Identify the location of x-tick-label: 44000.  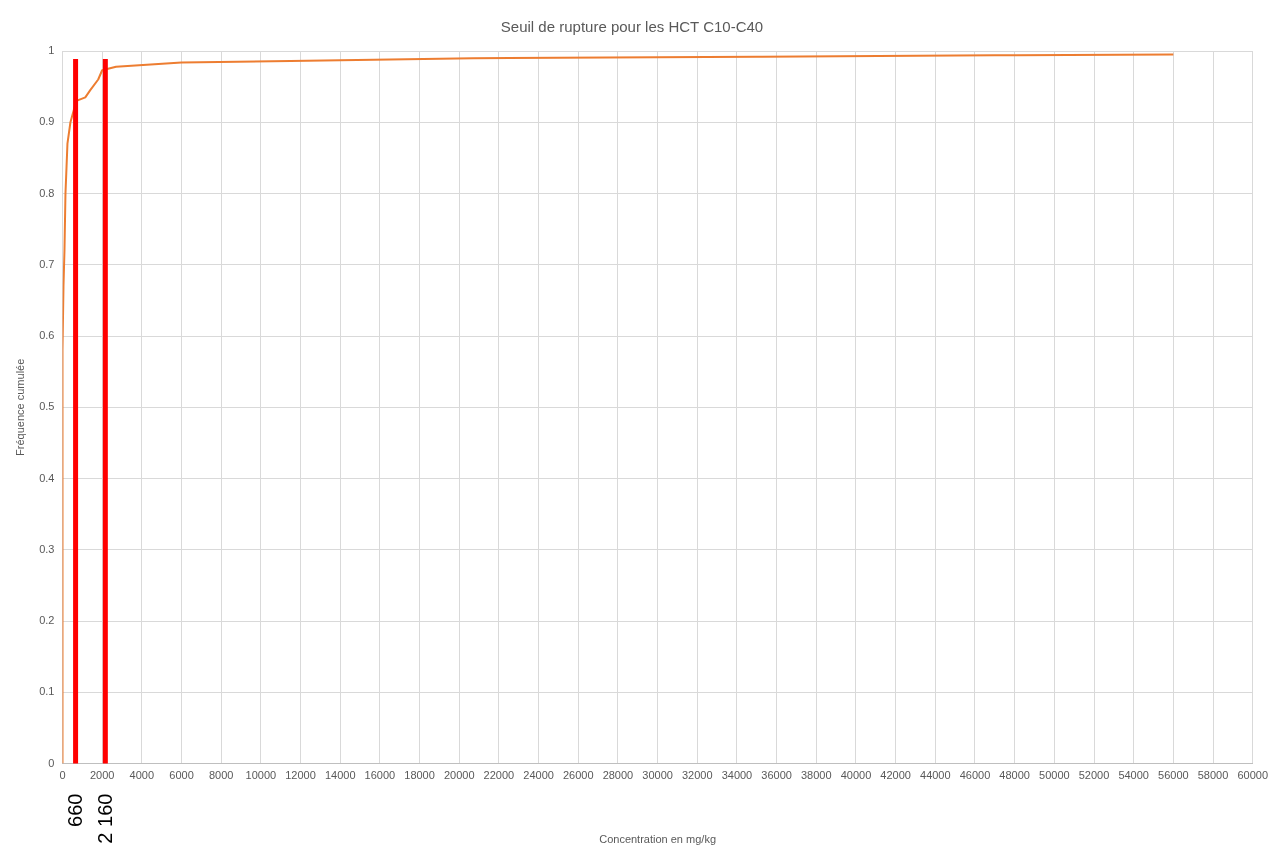
(935, 775).